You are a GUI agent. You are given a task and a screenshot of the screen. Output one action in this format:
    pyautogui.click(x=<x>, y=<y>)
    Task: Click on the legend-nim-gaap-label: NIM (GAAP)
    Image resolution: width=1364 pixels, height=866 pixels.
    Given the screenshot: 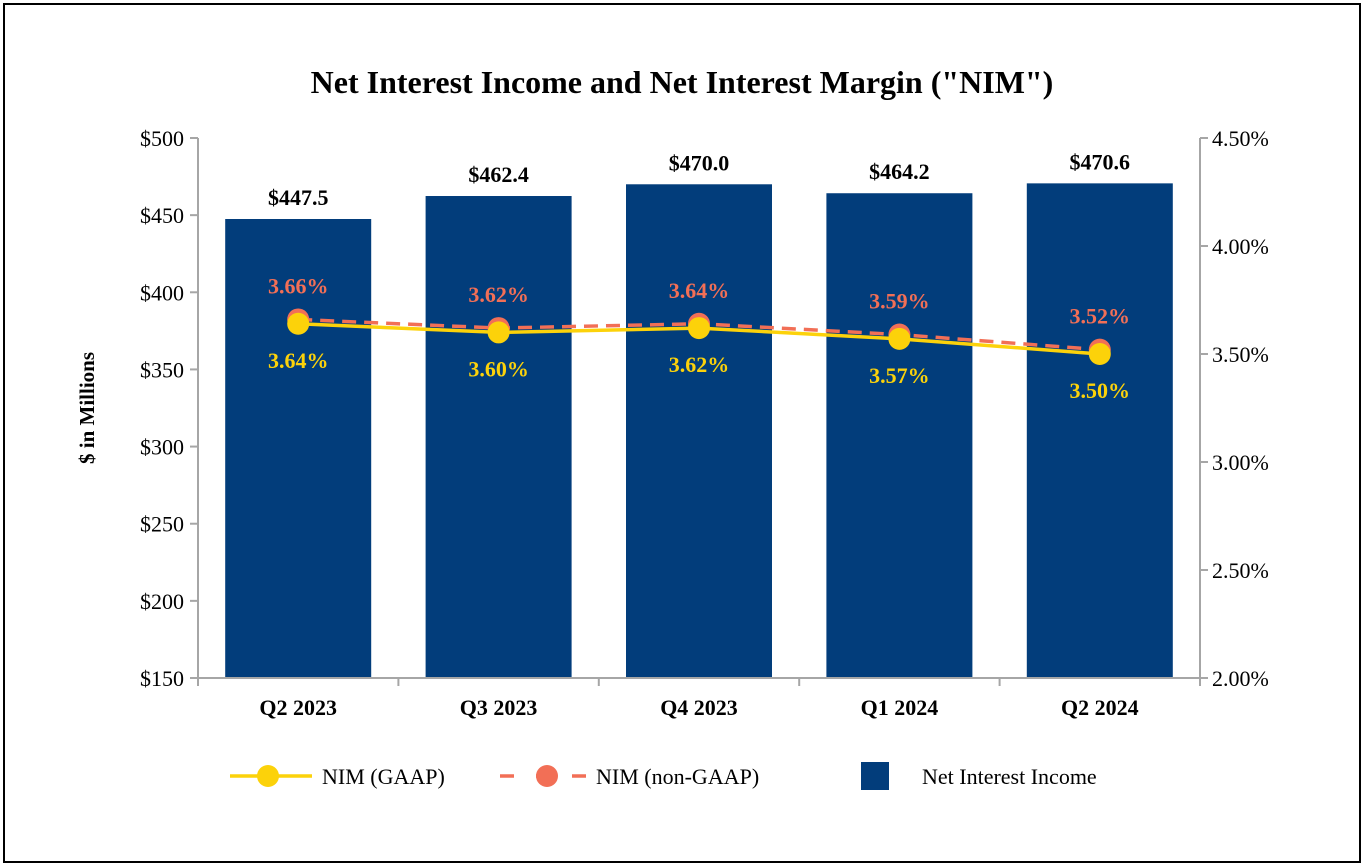 What is the action you would take?
    pyautogui.click(x=383, y=776)
    